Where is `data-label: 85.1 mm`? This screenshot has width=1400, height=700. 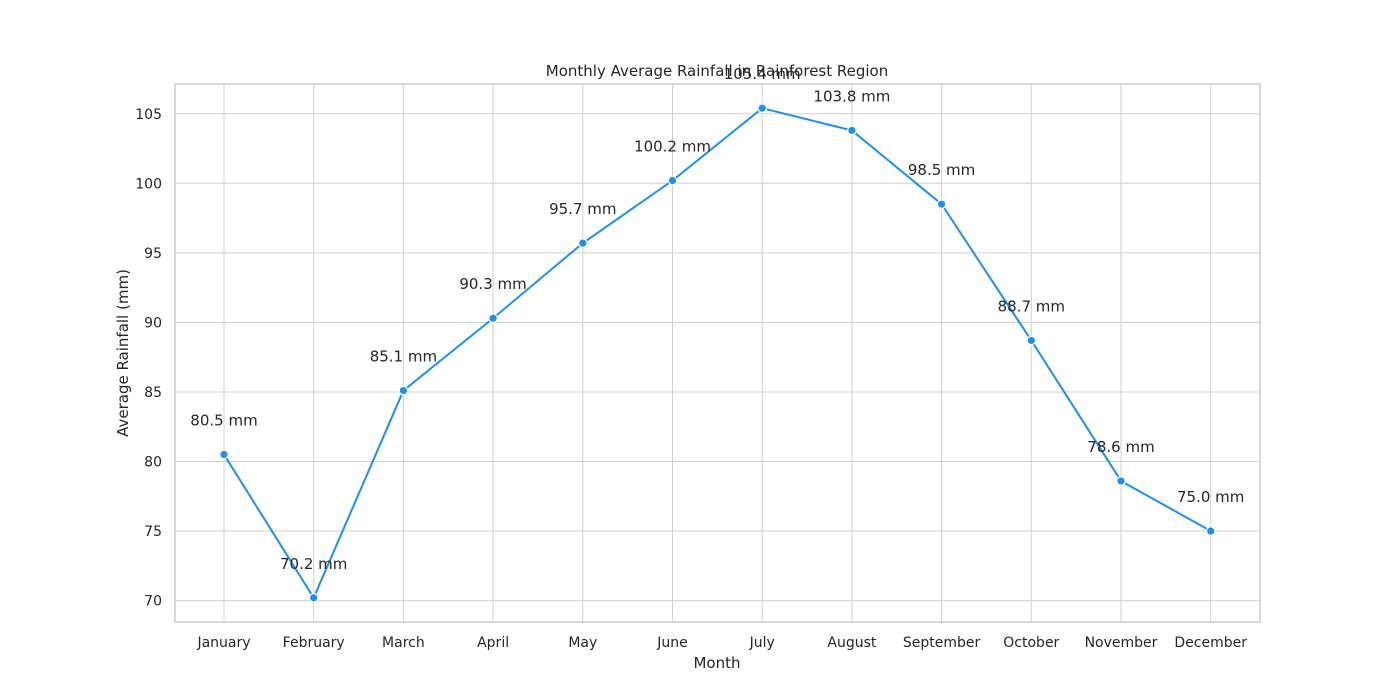
data-label: 85.1 mm is located at coordinates (403, 357).